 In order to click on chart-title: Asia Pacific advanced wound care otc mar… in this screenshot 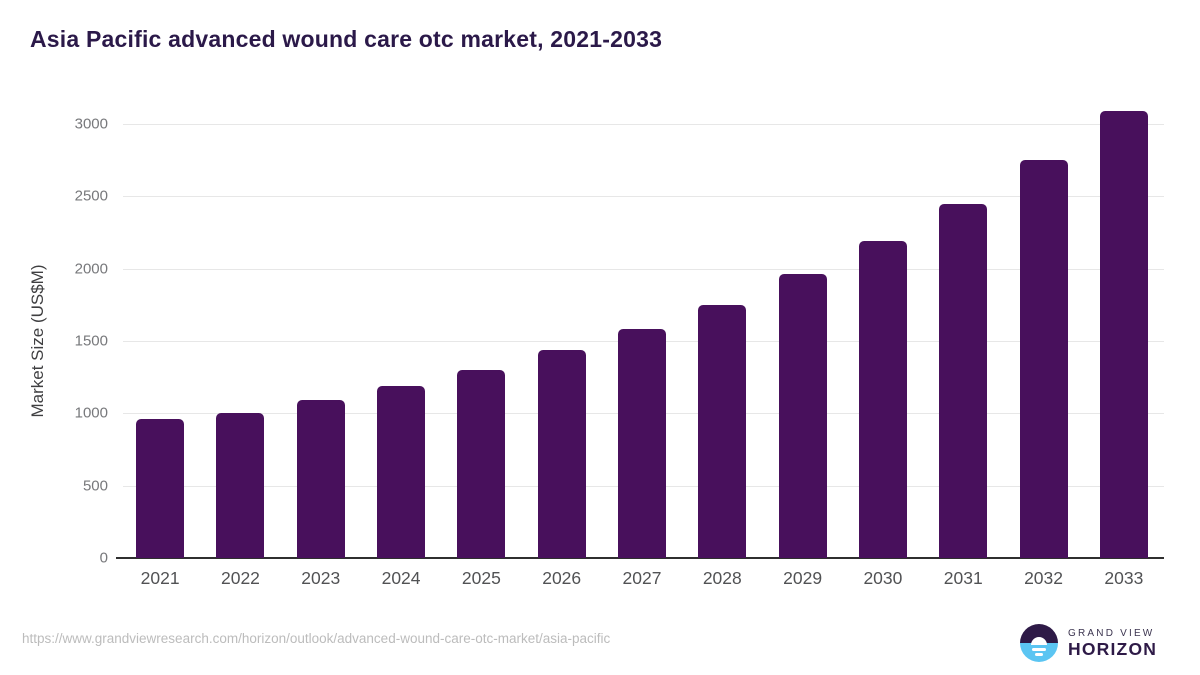, I will do `click(346, 39)`.